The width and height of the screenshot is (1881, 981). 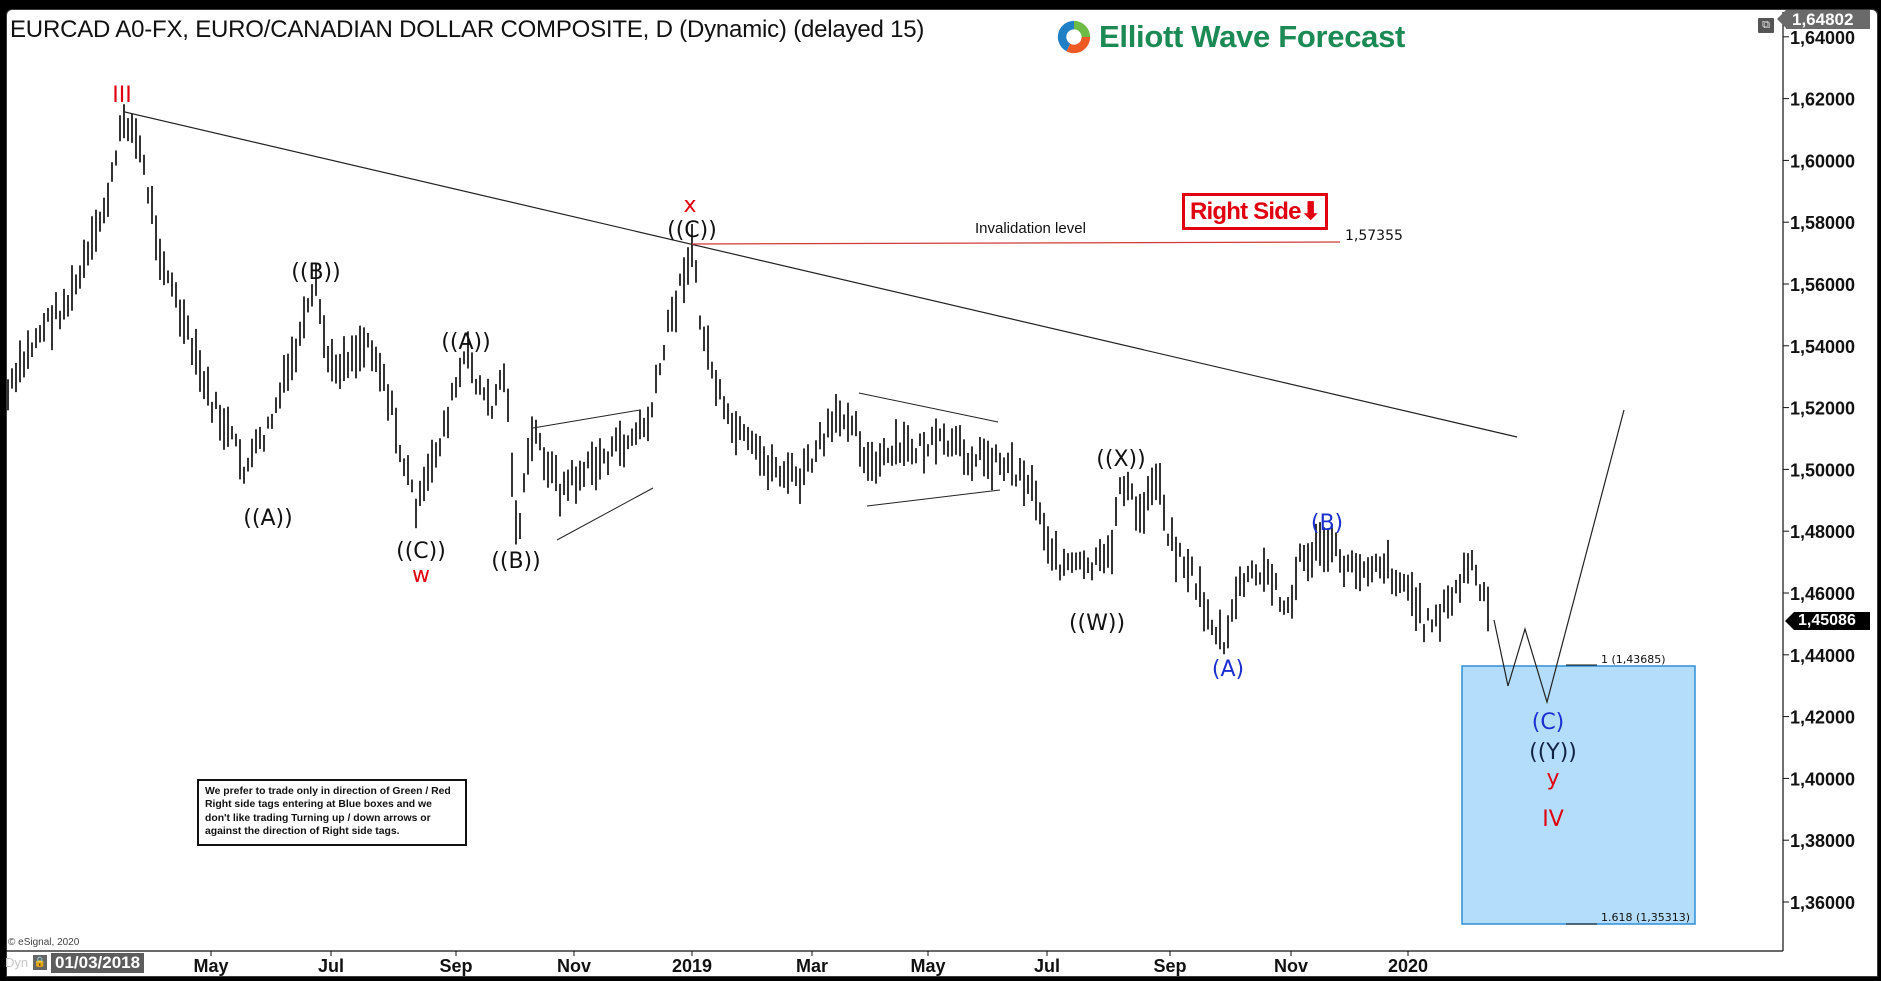 I want to click on current-price-tag: 1,45086, so click(x=1827, y=621).